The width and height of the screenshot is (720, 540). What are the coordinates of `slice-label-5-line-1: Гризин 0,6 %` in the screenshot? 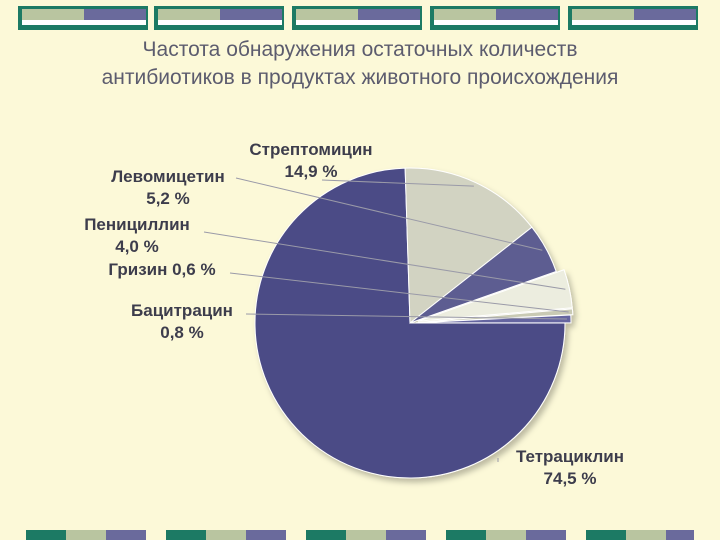 It's located at (161, 269).